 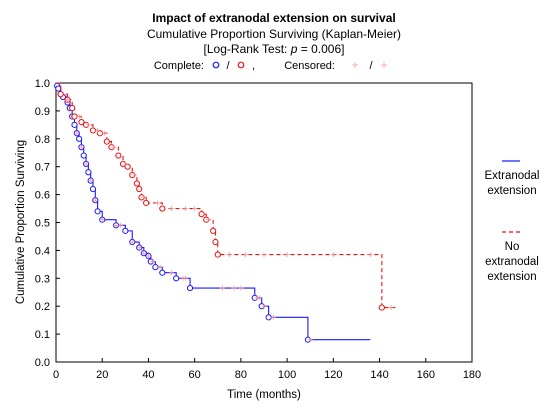 I want to click on y-tick-label: 0.9, so click(x=42, y=112).